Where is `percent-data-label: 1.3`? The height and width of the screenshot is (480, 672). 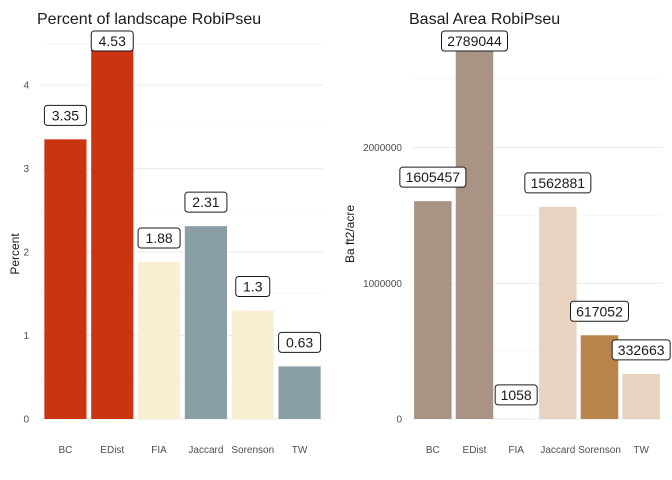 percent-data-label: 1.3 is located at coordinates (253, 286).